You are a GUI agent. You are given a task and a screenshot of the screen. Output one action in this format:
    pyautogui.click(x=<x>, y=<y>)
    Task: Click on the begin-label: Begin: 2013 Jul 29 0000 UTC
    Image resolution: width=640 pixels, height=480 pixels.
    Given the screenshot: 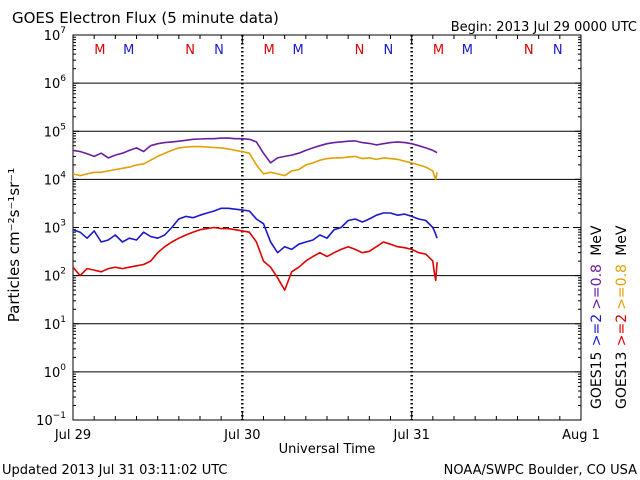 What is the action you would take?
    pyautogui.click(x=544, y=27)
    